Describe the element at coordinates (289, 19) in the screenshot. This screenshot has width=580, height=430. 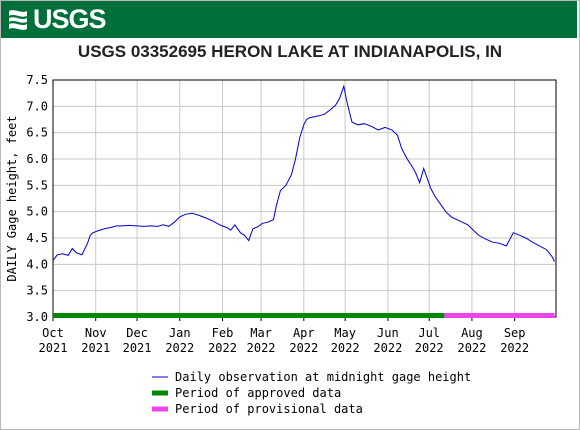
I see `usgs-banner: USGS` at that location.